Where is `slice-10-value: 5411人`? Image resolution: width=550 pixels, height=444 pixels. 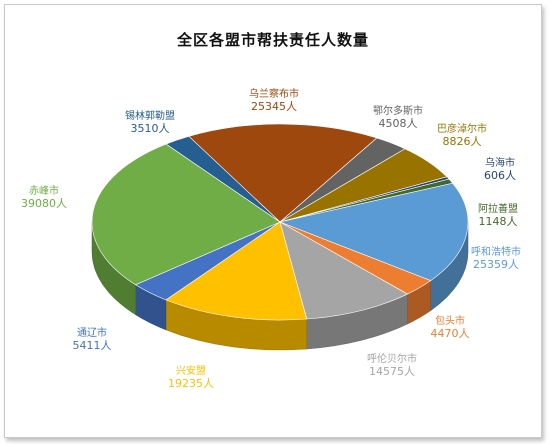 slice-10-value: 5411人 is located at coordinates (92, 345).